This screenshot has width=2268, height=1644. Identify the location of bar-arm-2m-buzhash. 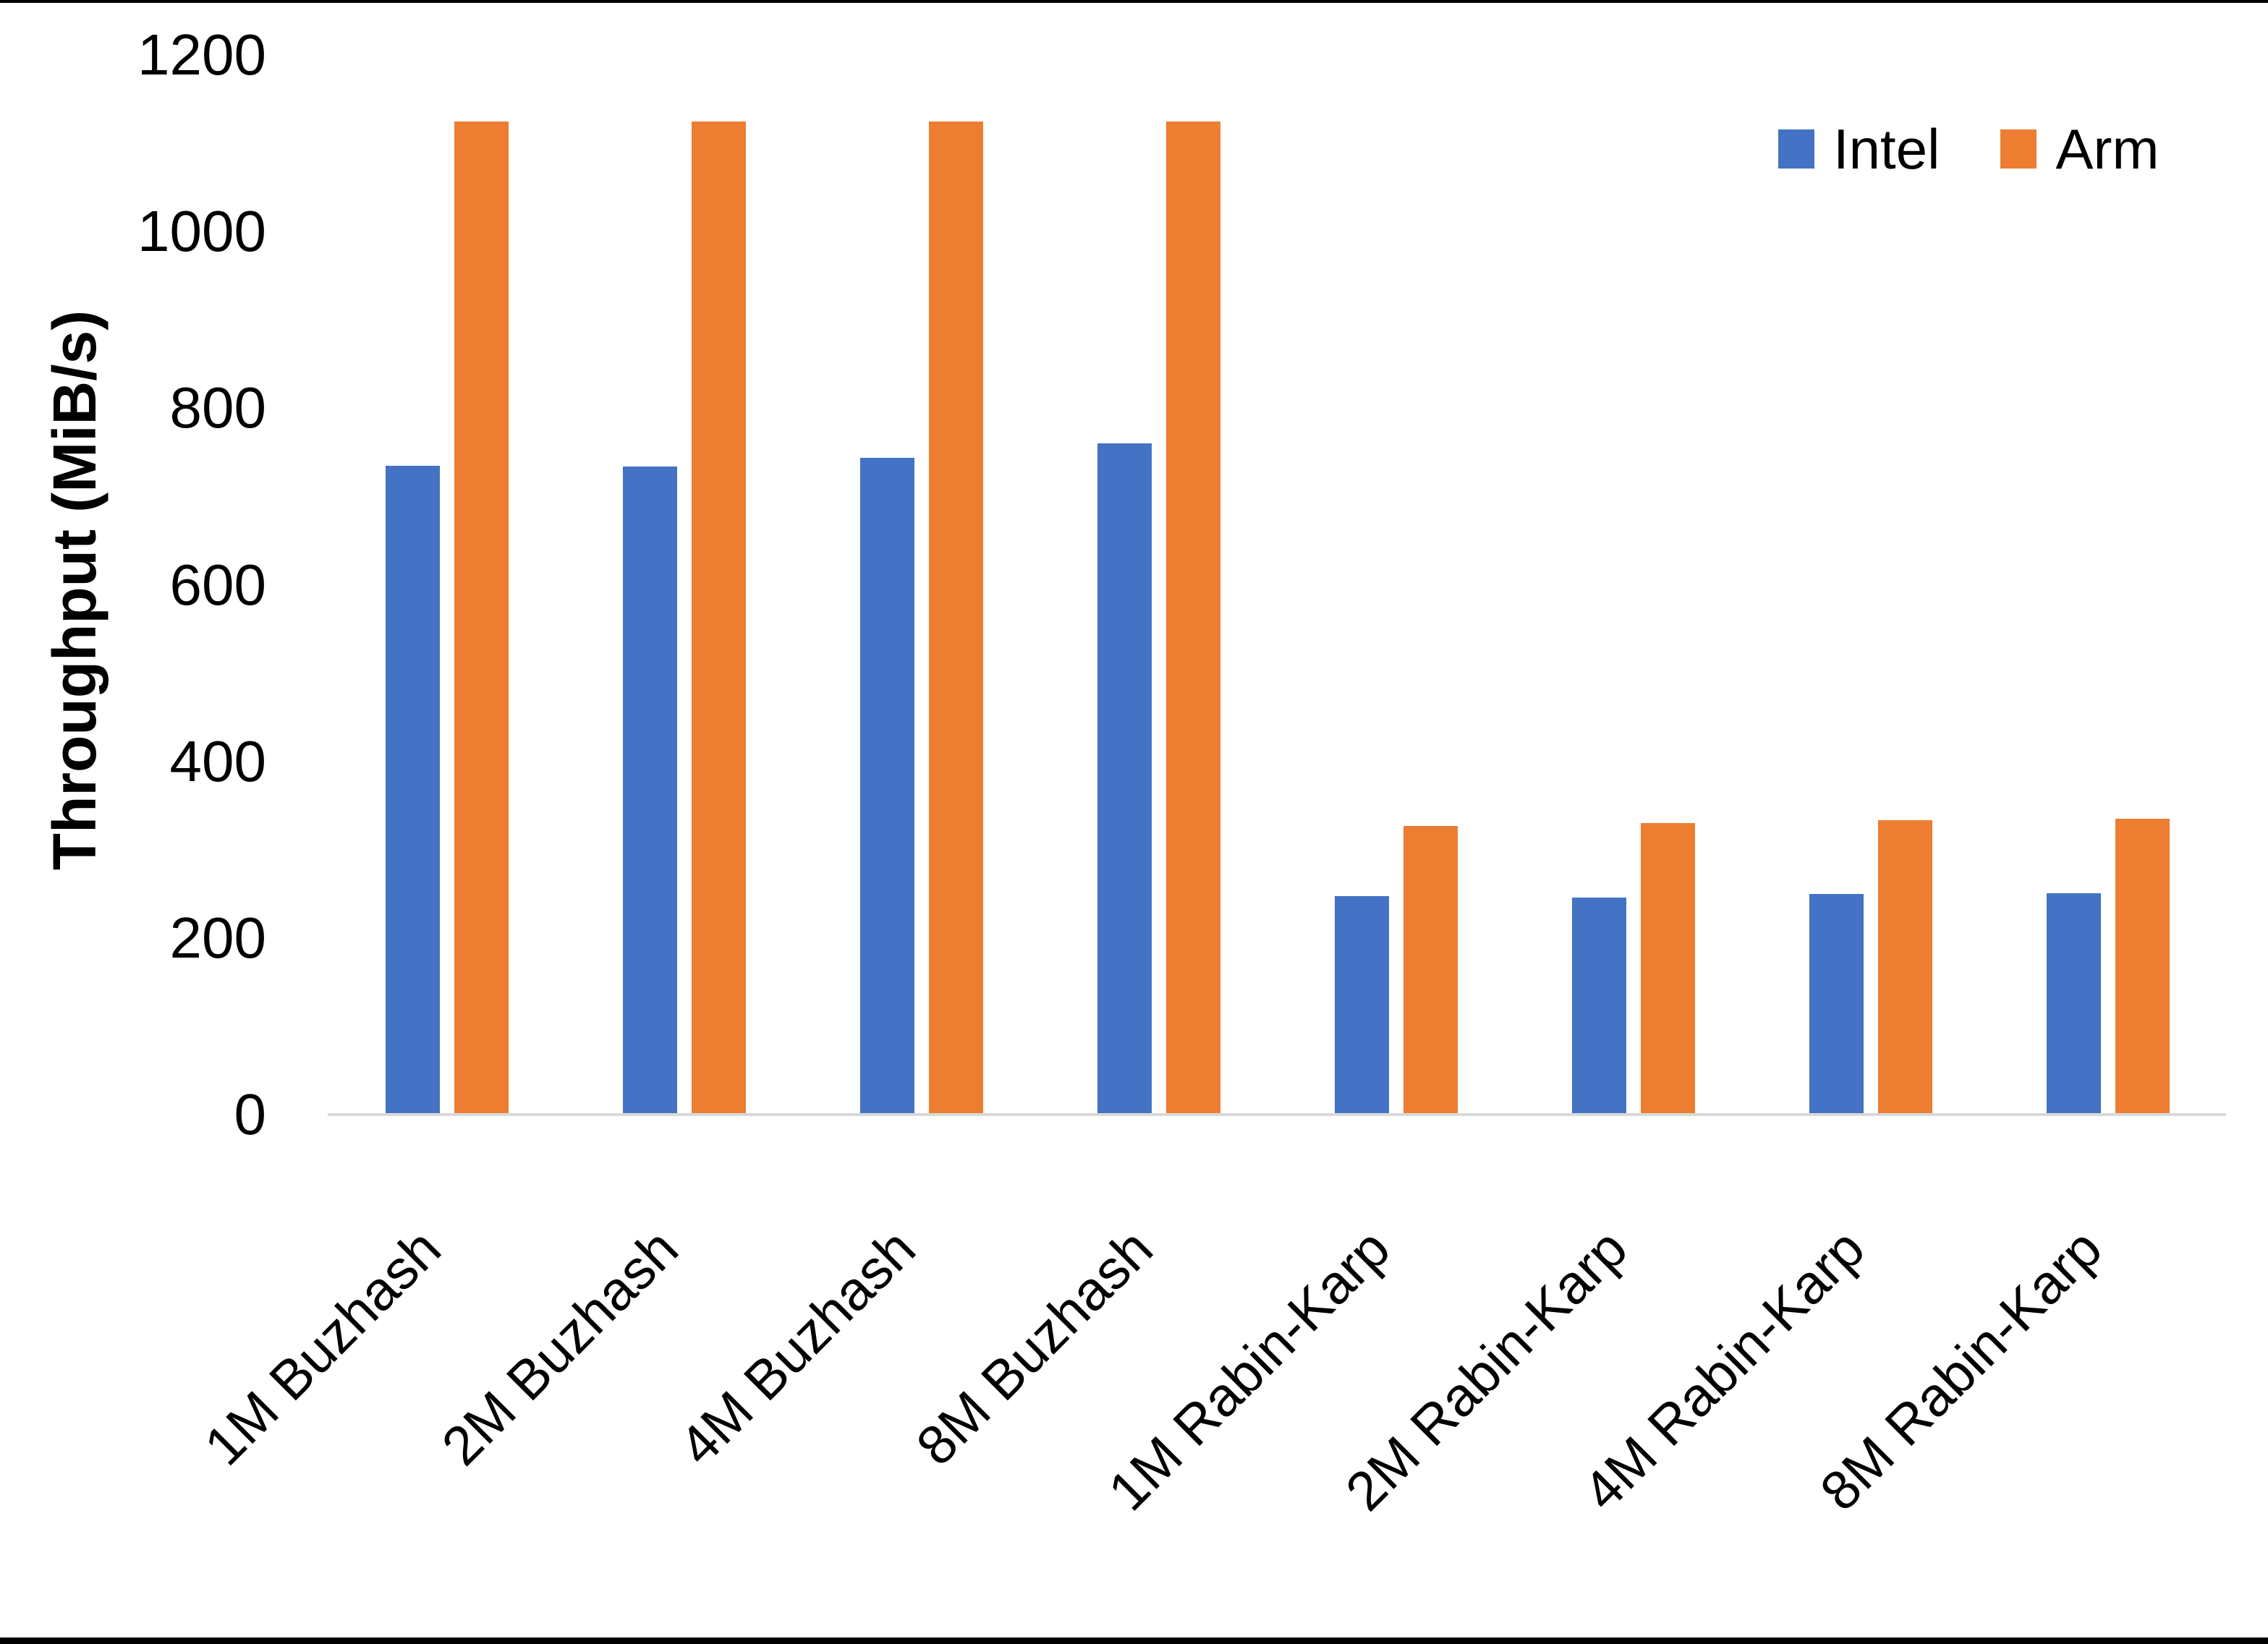
(719, 618).